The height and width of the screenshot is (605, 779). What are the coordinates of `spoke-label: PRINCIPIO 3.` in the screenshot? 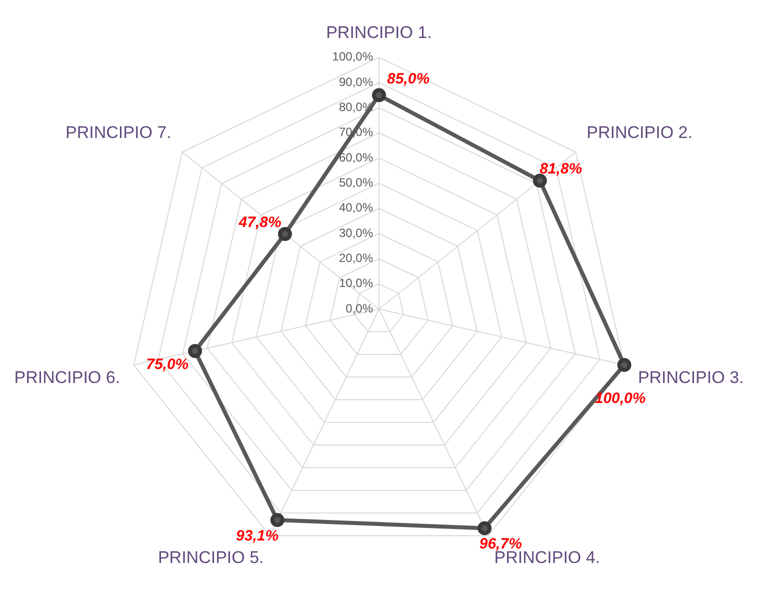 It's located at (691, 377).